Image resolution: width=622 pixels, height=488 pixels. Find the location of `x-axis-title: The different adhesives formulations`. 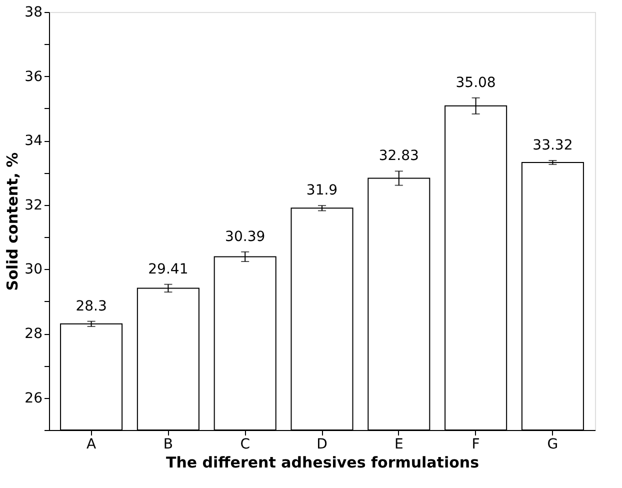

x-axis-title: The different adhesives formulations is located at coordinates (323, 463).